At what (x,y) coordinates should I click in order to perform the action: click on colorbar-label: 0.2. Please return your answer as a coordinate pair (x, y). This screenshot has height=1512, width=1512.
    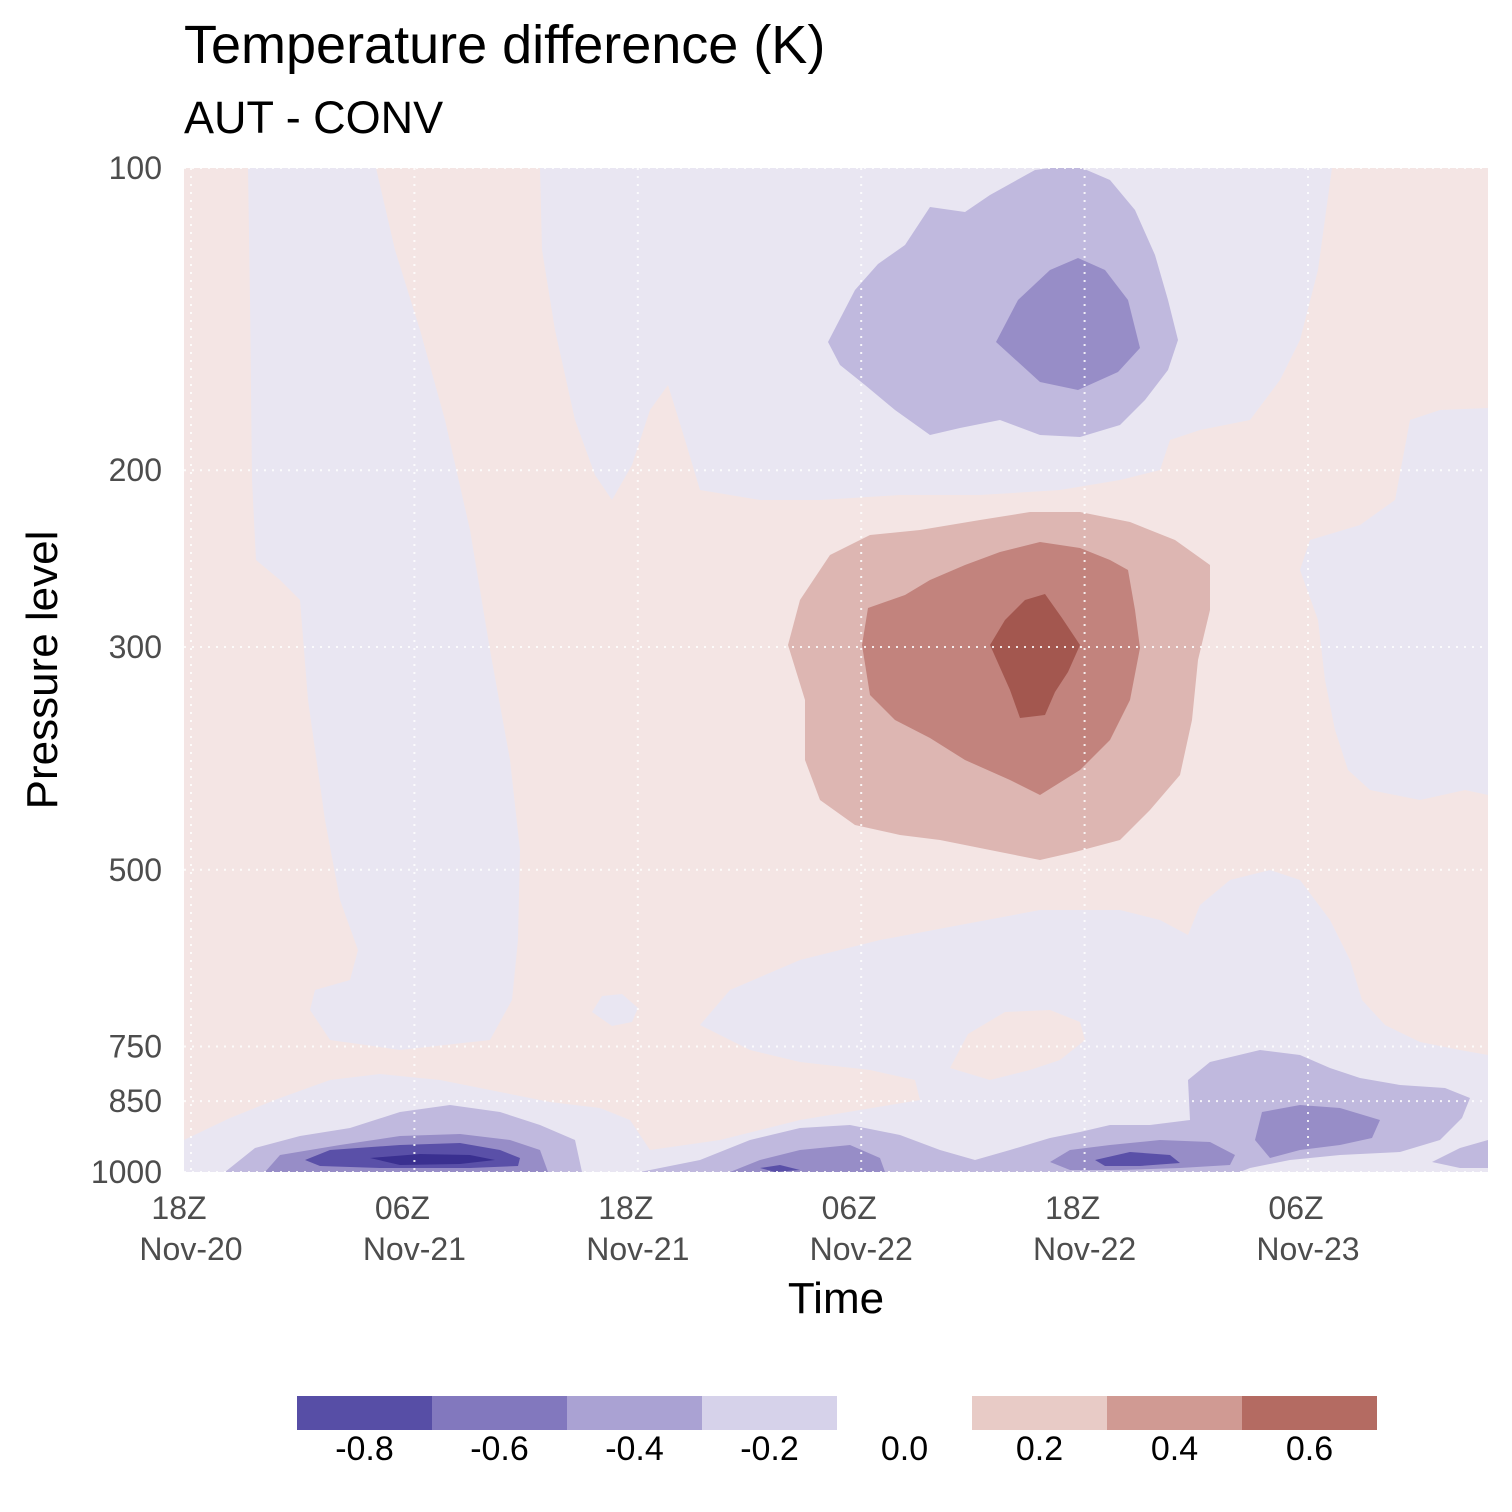
    Looking at the image, I should click on (1039, 1449).